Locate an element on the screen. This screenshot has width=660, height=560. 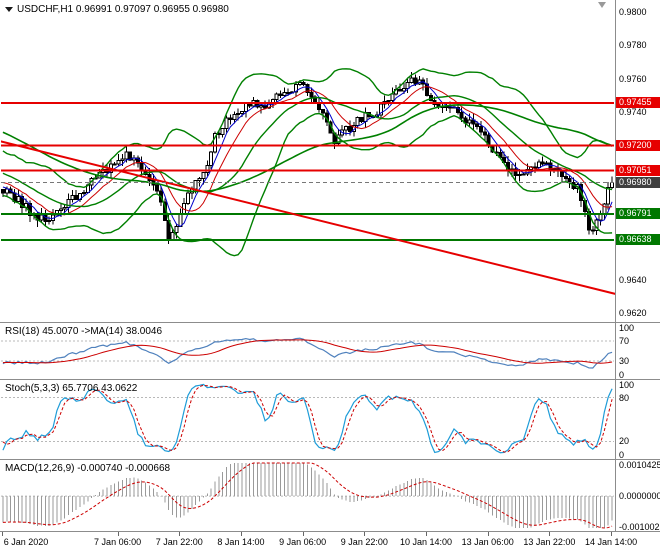
price-badge-red: 0.97051 is located at coordinates (638, 170).